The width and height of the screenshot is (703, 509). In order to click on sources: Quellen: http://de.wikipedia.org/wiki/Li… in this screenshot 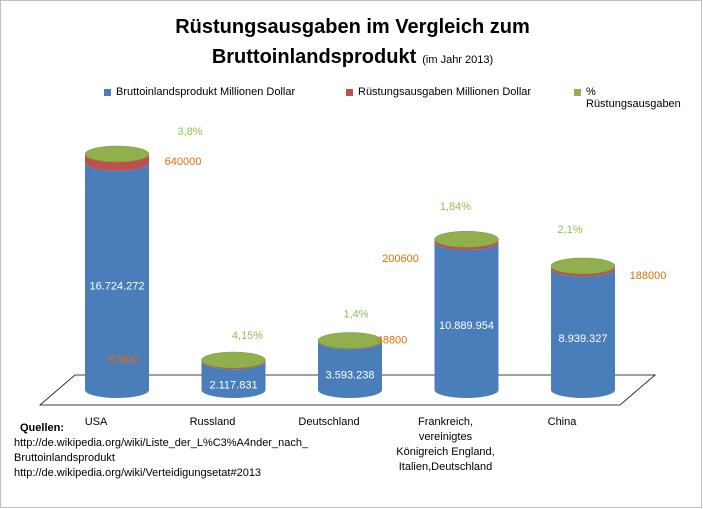, I will do `click(164, 451)`.